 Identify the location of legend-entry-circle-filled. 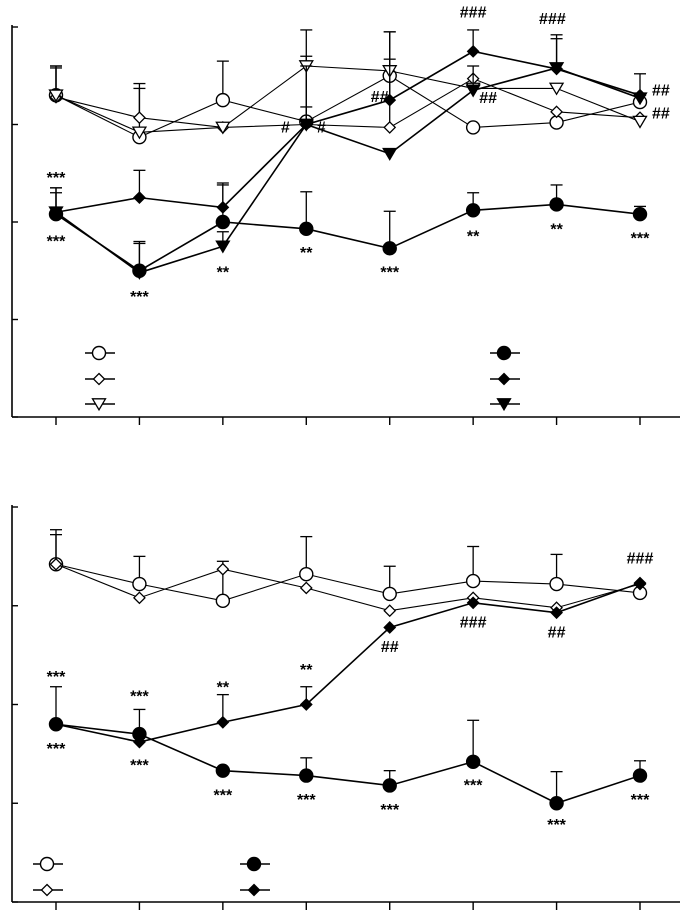
(255, 864).